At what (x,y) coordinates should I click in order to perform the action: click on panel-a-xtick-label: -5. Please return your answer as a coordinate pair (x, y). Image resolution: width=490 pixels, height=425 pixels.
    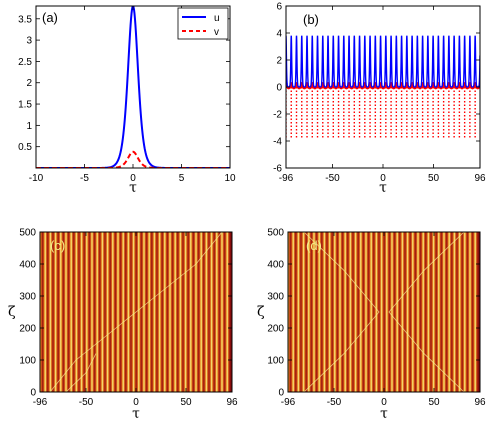
    Looking at the image, I should click on (84, 178).